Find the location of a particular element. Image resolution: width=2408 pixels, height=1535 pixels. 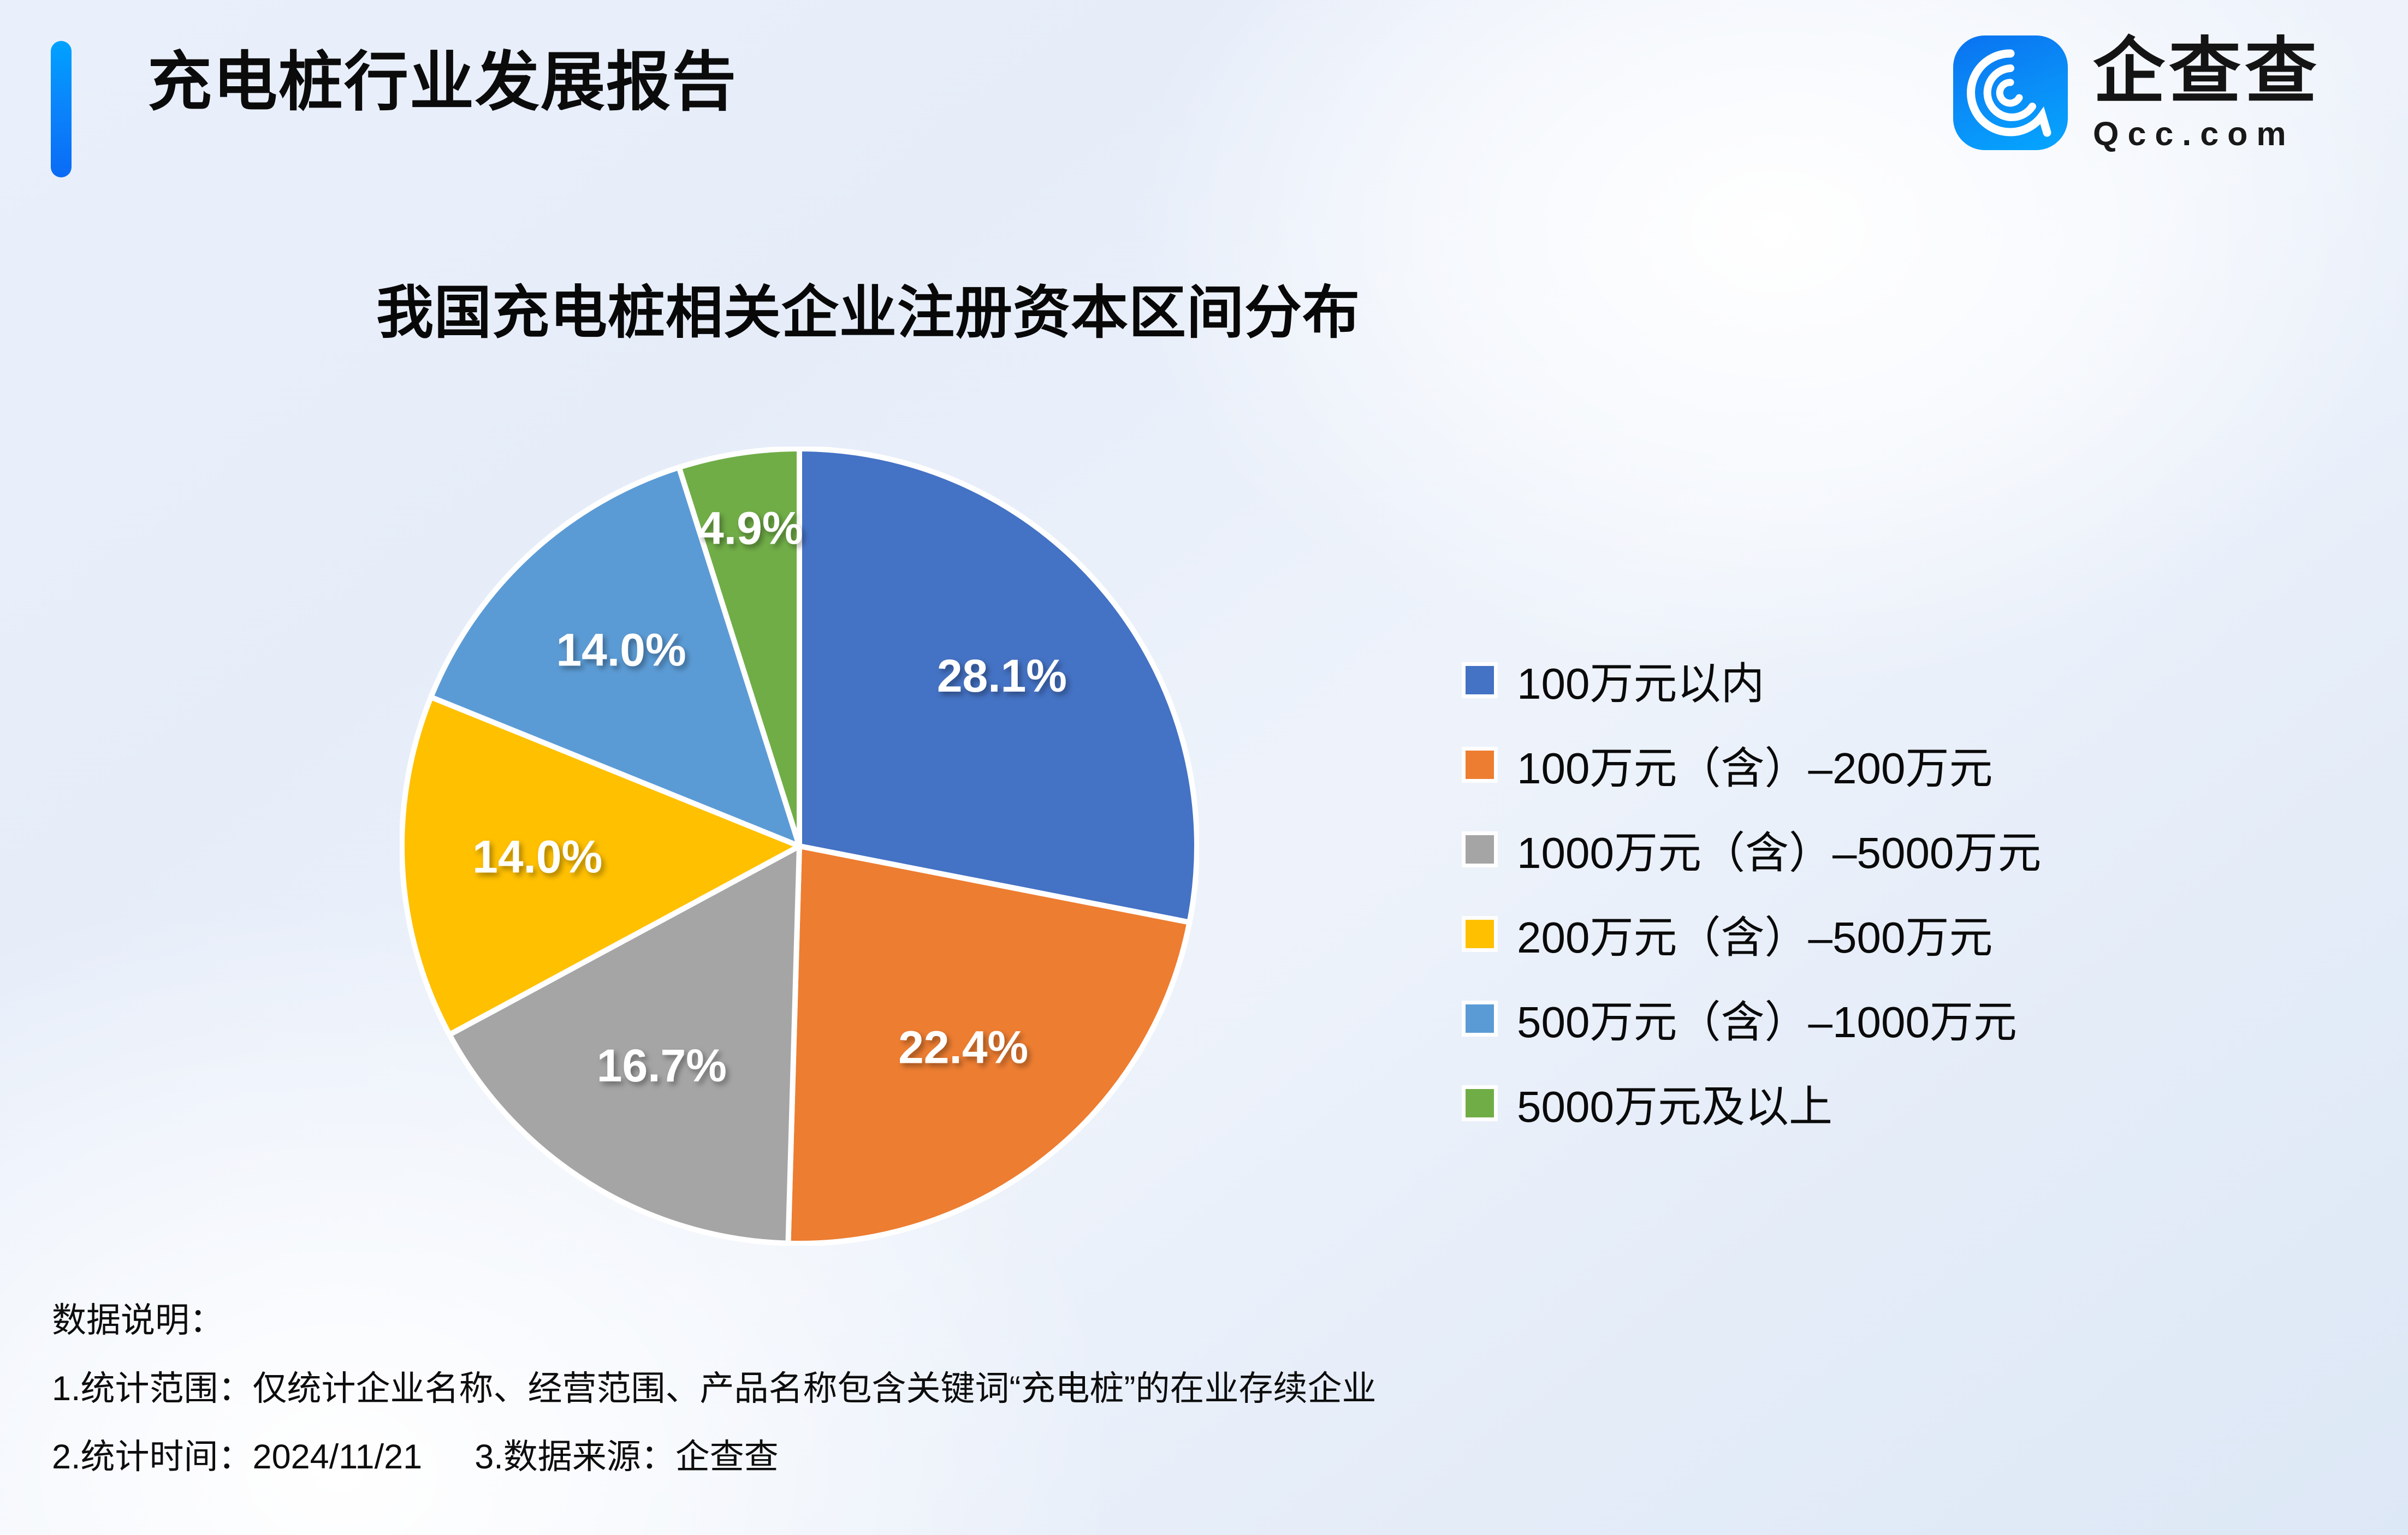

notes-line-time-source: 2.统计时间：2024/11/21 3.数据来源：企查查 is located at coordinates (1144, 1457).